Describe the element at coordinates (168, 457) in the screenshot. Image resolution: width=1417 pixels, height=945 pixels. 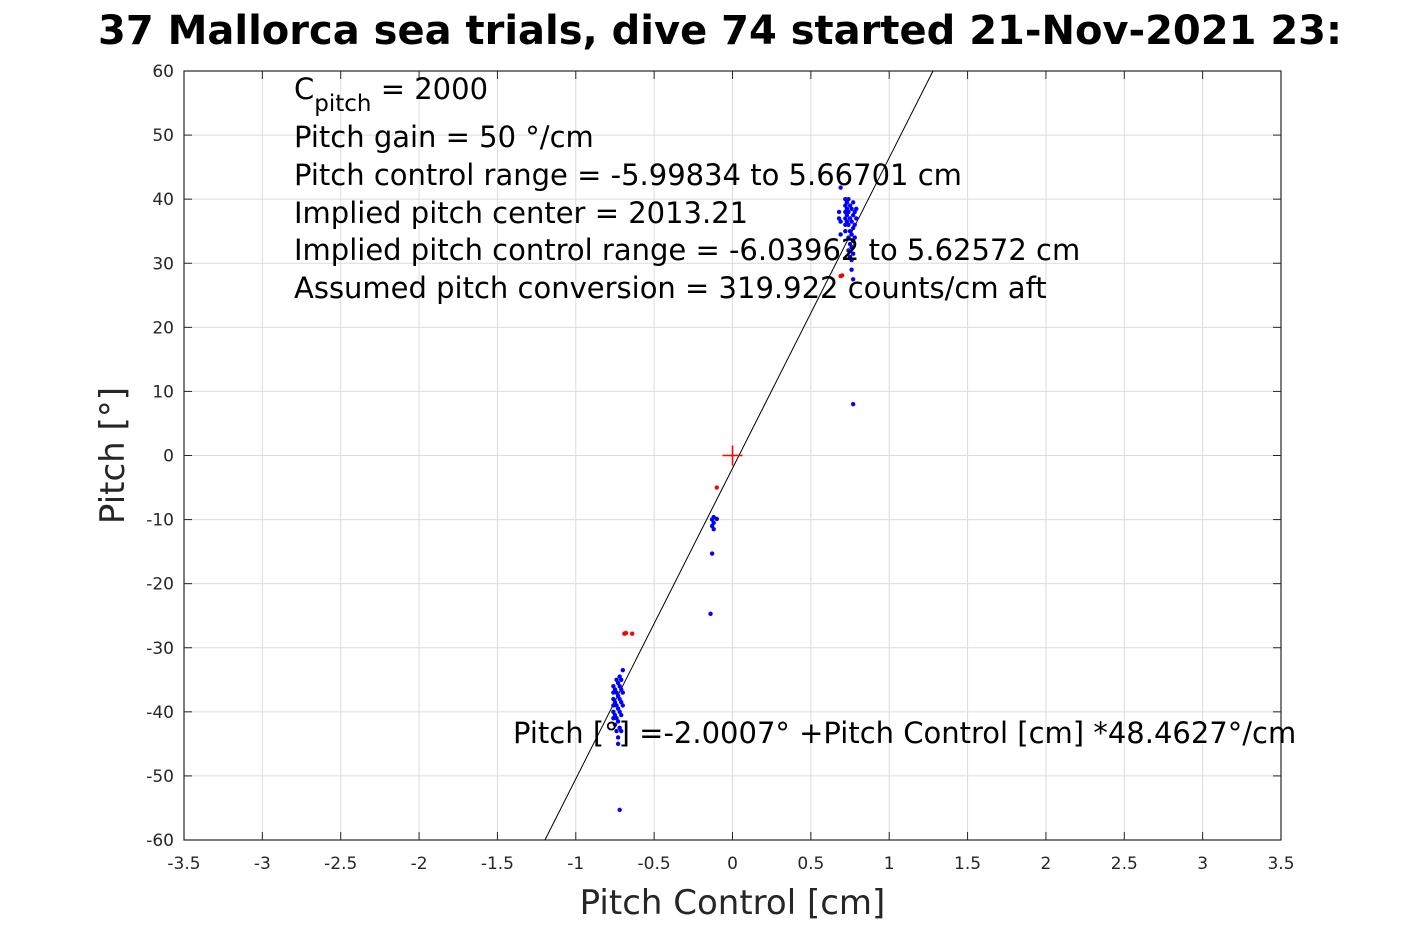
I see `y-tick-label: 0` at that location.